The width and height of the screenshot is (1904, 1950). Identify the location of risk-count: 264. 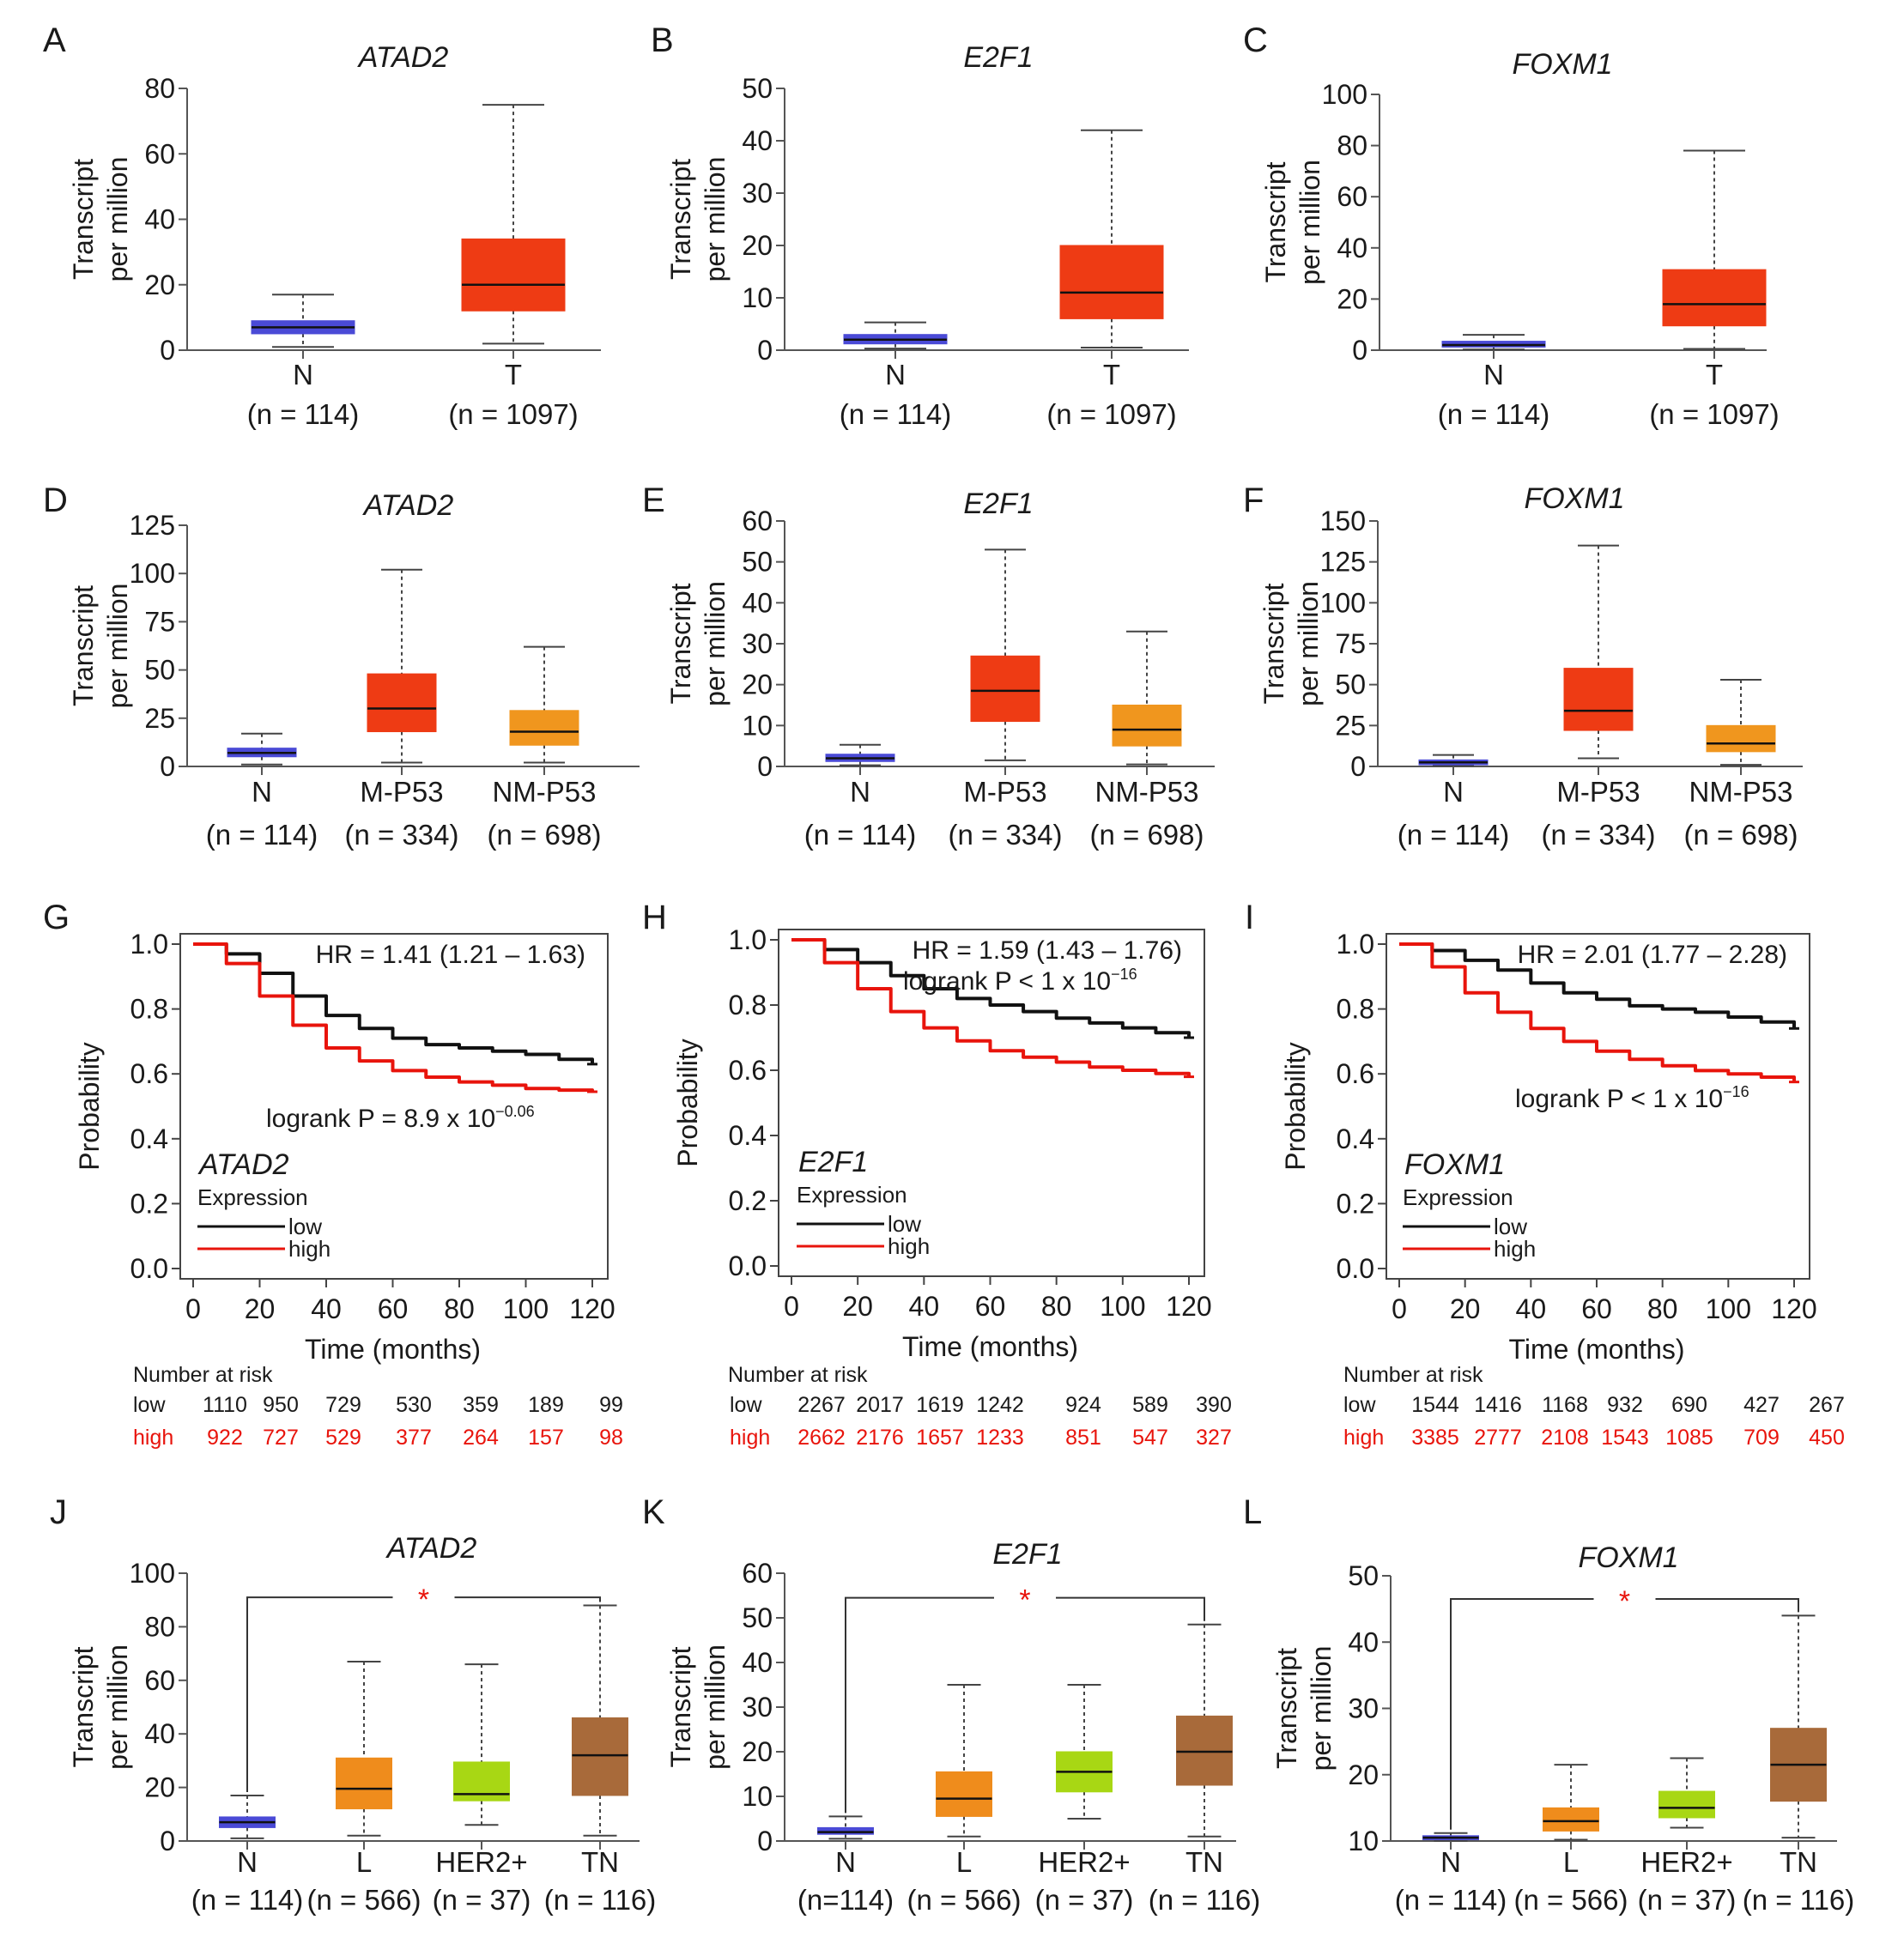
(481, 1438).